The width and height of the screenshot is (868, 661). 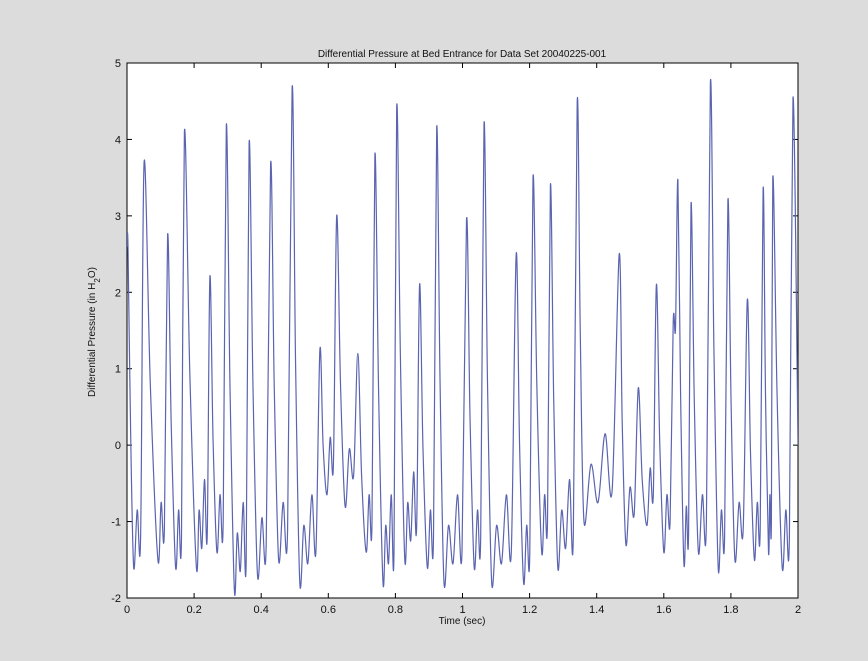 I want to click on y-axis-tick-labels: -2 -1 0 1 2 3 4 5, so click(x=116, y=331).